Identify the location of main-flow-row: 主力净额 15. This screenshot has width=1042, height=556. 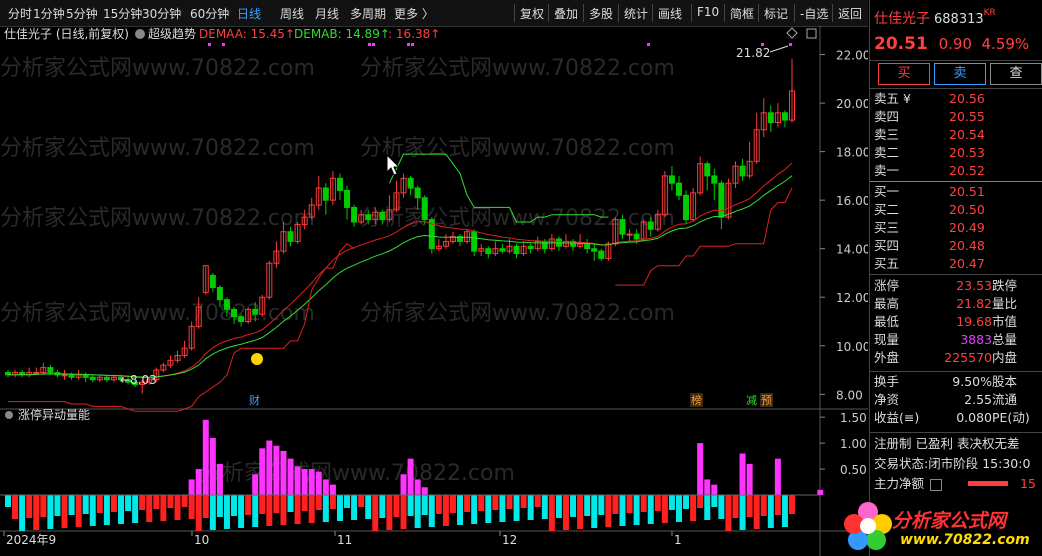
(955, 484).